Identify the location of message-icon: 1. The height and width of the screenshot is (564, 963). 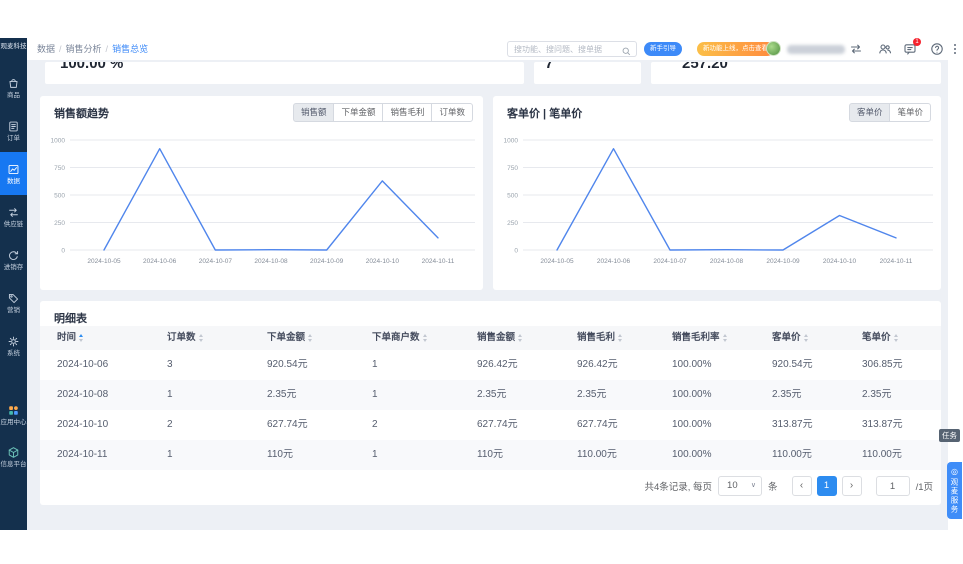
(912, 47).